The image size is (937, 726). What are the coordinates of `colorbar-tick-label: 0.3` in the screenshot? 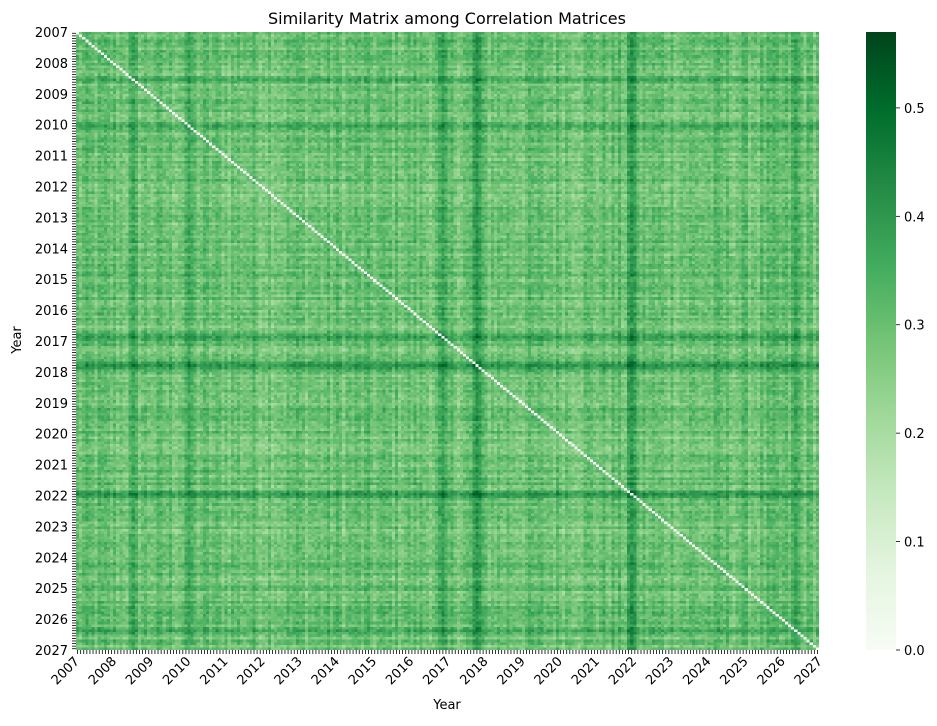 It's located at (914, 326).